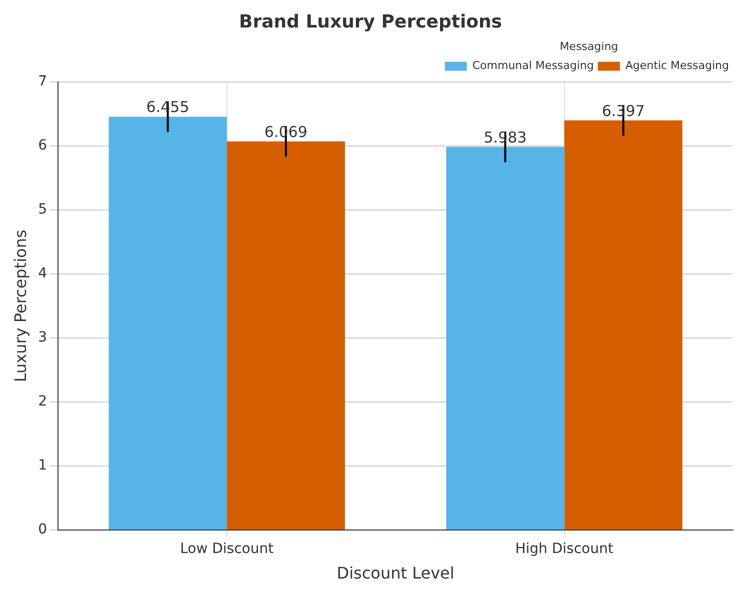  Describe the element at coordinates (43, 466) in the screenshot. I see `y-tick-label: 1` at that location.